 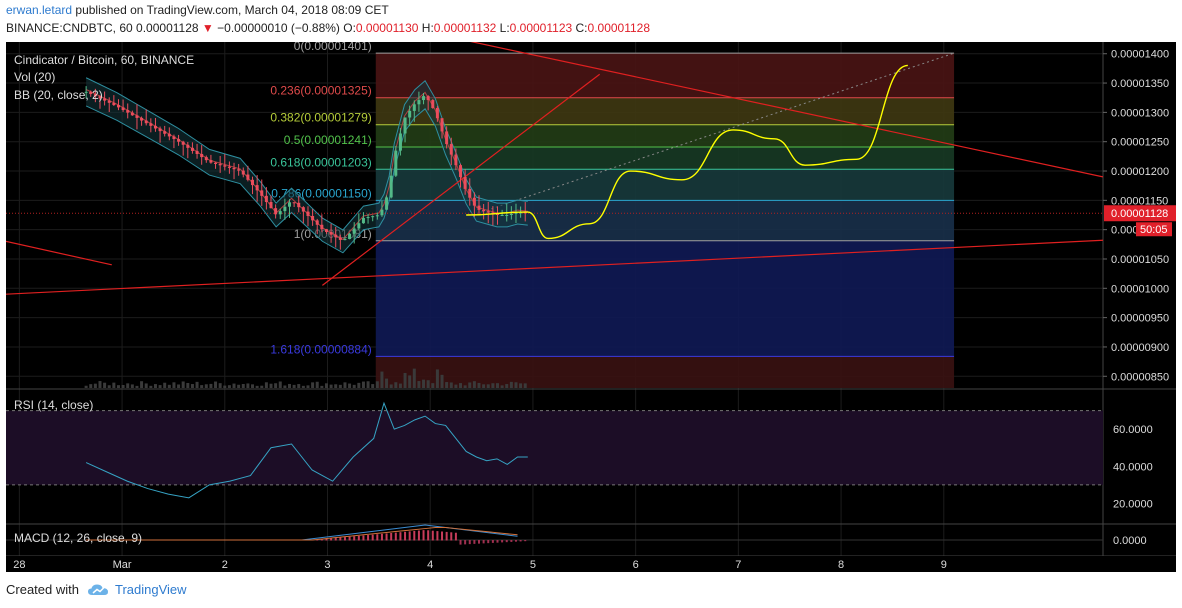 What do you see at coordinates (1140, 172) in the screenshot?
I see `price-tick-label: 0.00001200` at bounding box center [1140, 172].